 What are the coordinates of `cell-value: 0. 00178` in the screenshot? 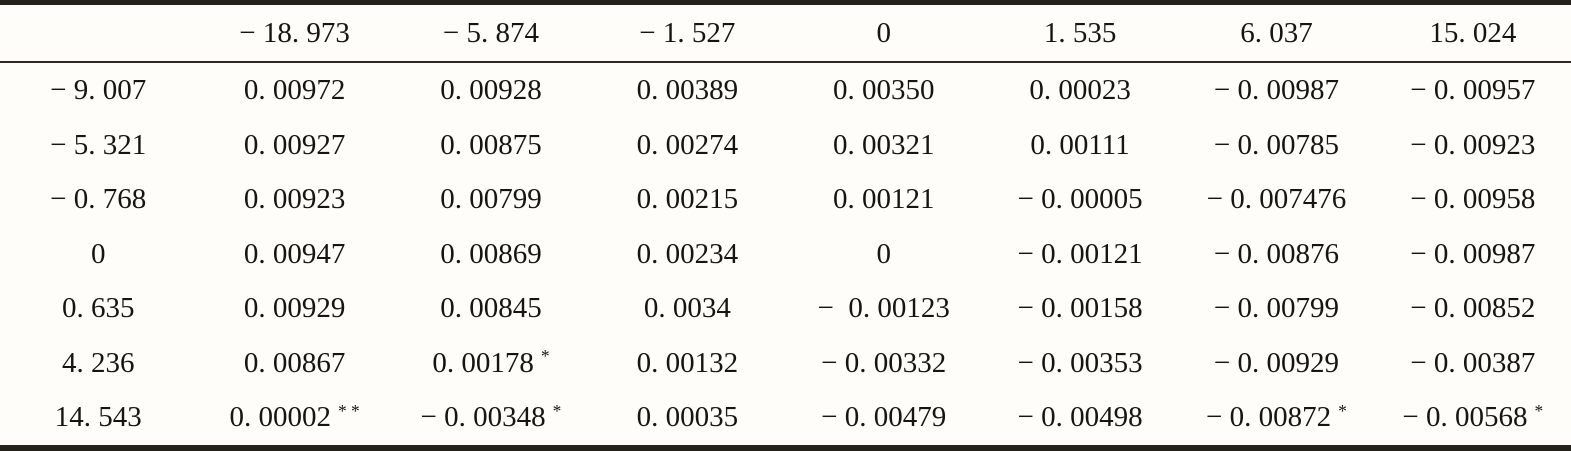 It's located at (483, 362).